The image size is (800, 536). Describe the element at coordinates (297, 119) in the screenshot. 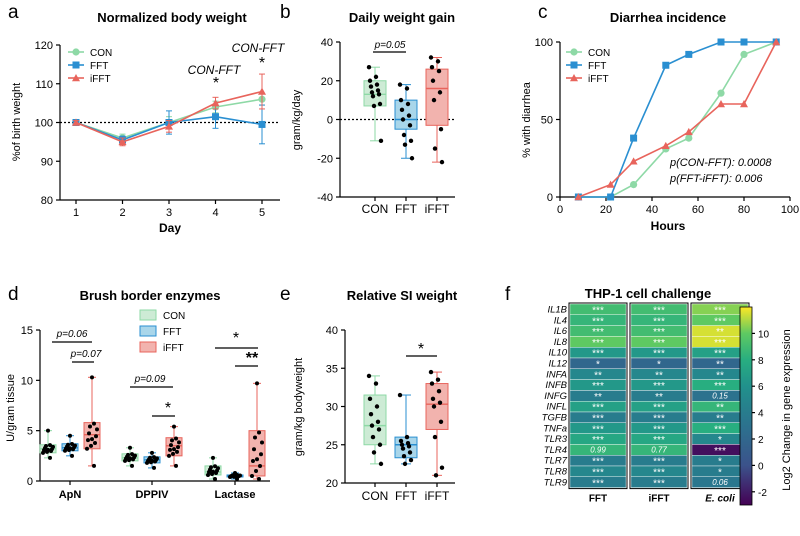

I see `y-axis-label: gram/kg/day` at that location.